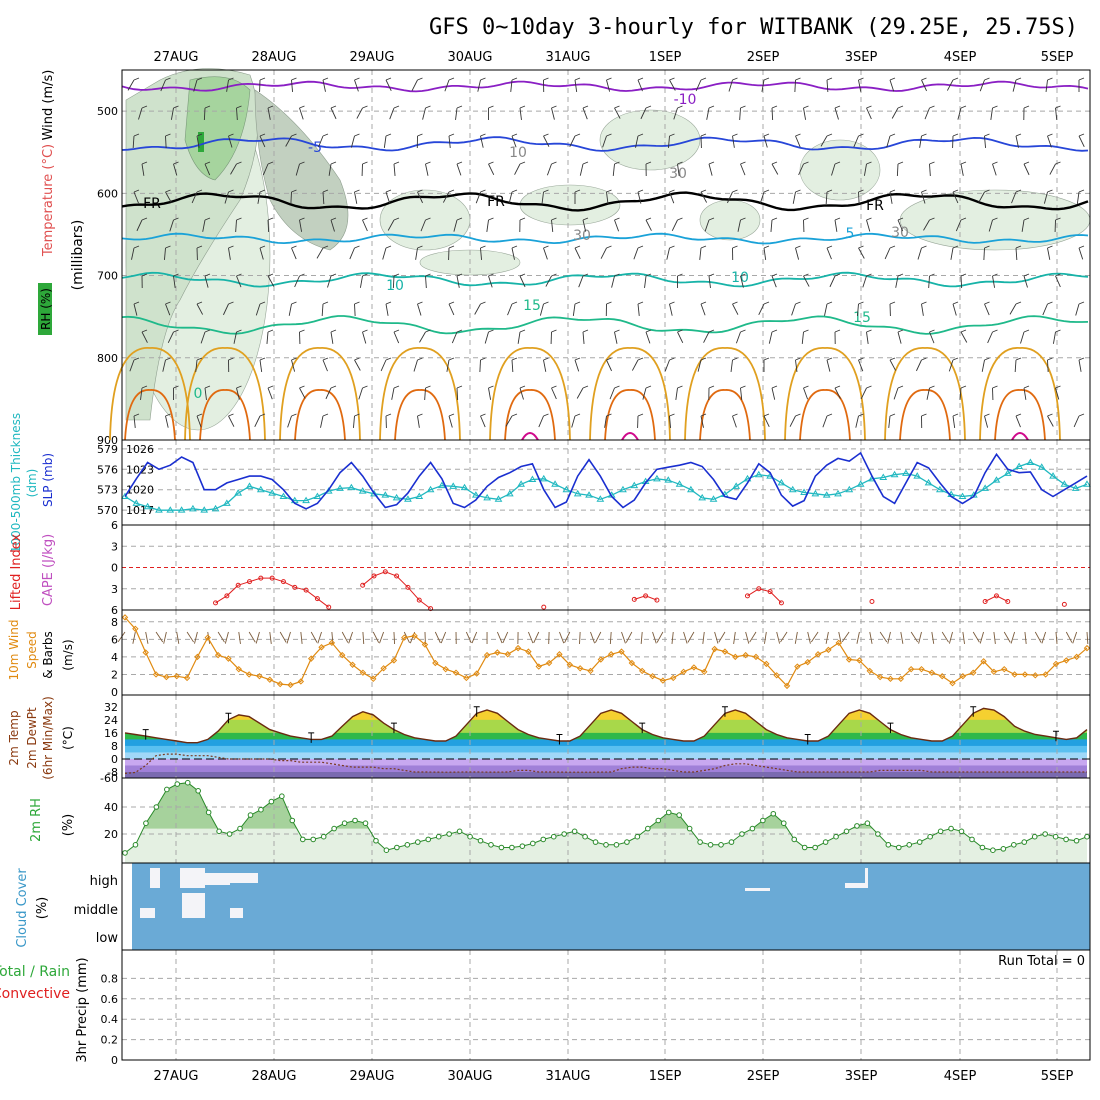 The height and width of the screenshot is (1100, 1100). Describe the element at coordinates (48, 480) in the screenshot. I see `slp-ylabel-slp: SLP (mb)` at that location.